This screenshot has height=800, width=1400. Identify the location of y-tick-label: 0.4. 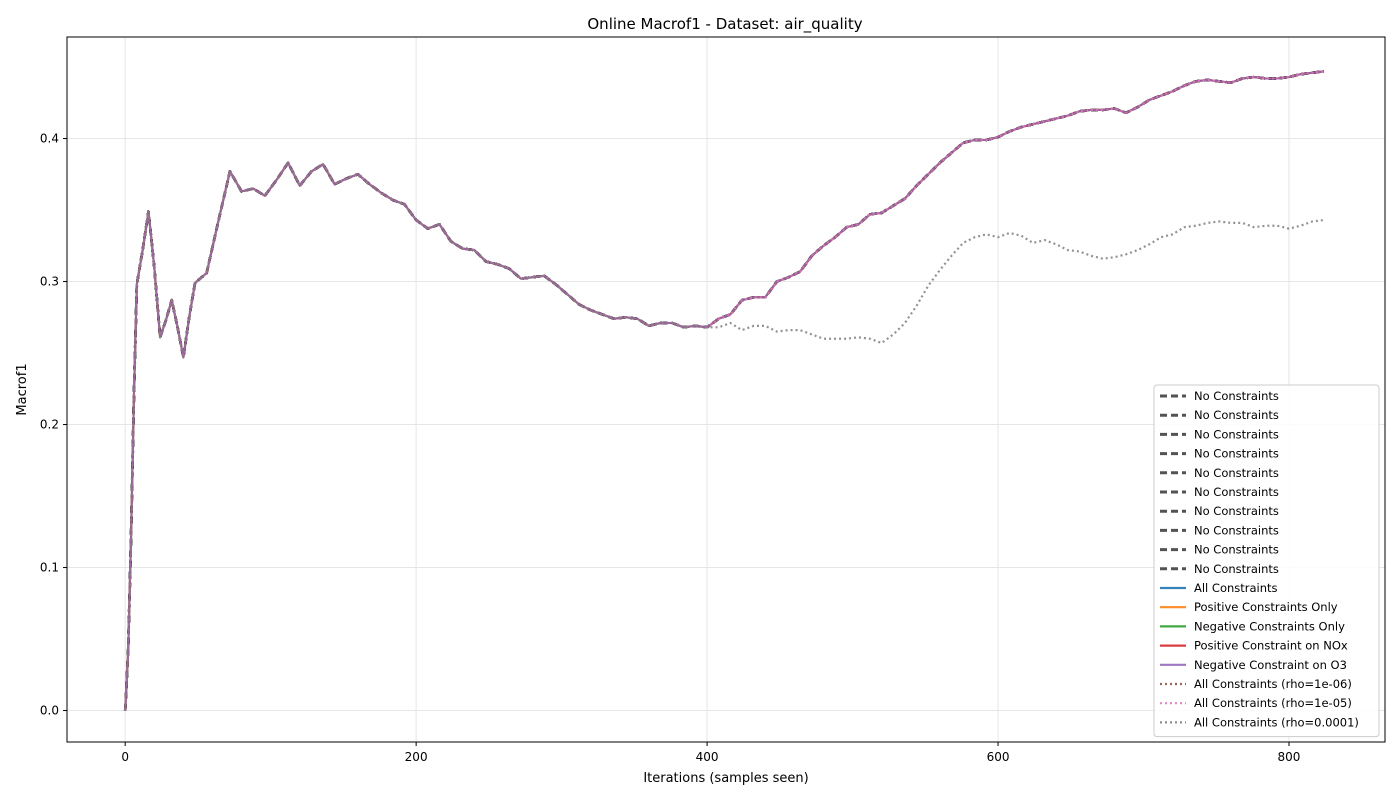
(49, 139).